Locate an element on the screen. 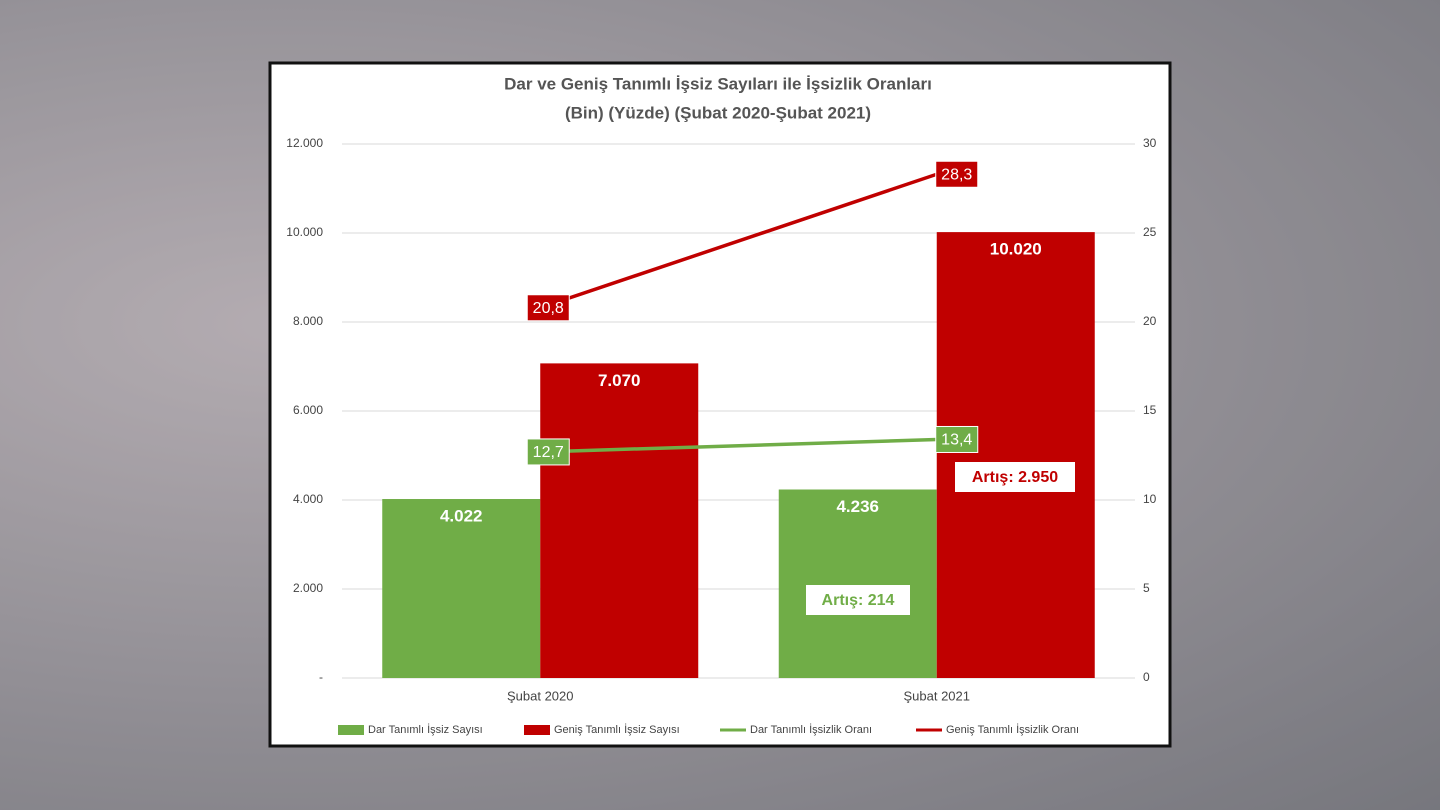 The width and height of the screenshot is (1440, 810). line-value-label: 28,3 is located at coordinates (956, 174).